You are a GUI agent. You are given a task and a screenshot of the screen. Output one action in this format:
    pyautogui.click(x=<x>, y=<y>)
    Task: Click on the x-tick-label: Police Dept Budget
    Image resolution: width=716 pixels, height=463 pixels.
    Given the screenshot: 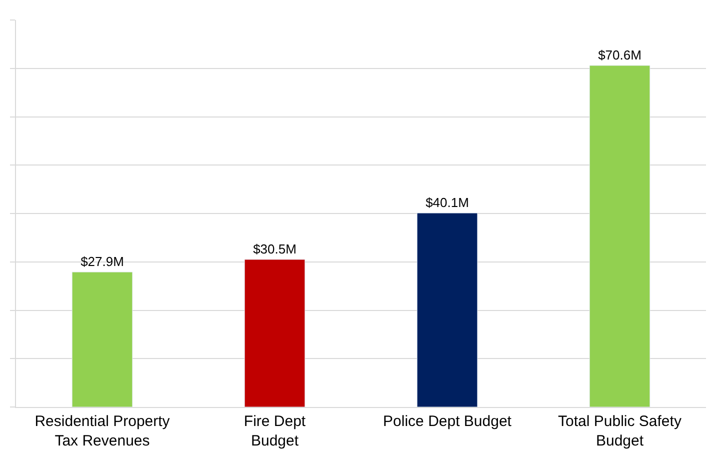 What is the action you would take?
    pyautogui.click(x=447, y=421)
    